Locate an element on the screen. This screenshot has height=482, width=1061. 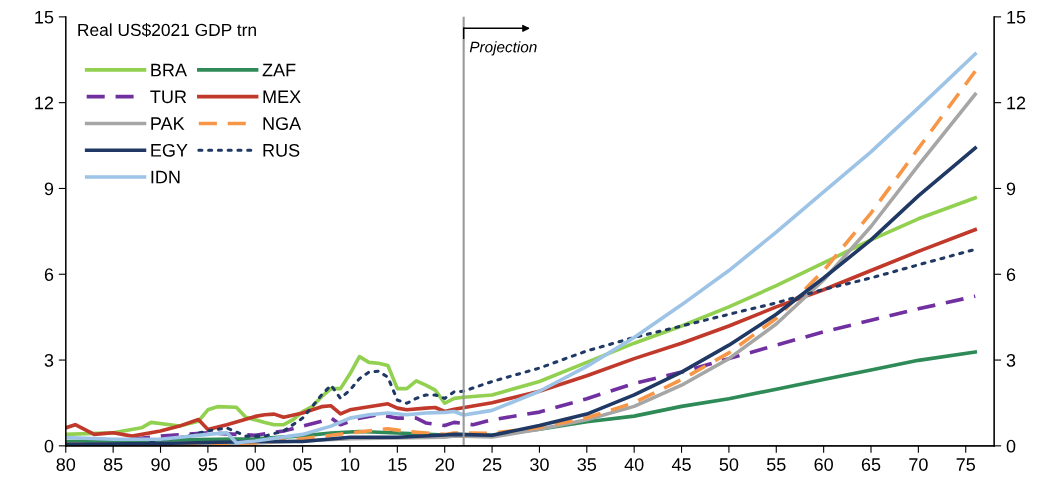
y-tick-label: 15 is located at coordinates (44, 17).